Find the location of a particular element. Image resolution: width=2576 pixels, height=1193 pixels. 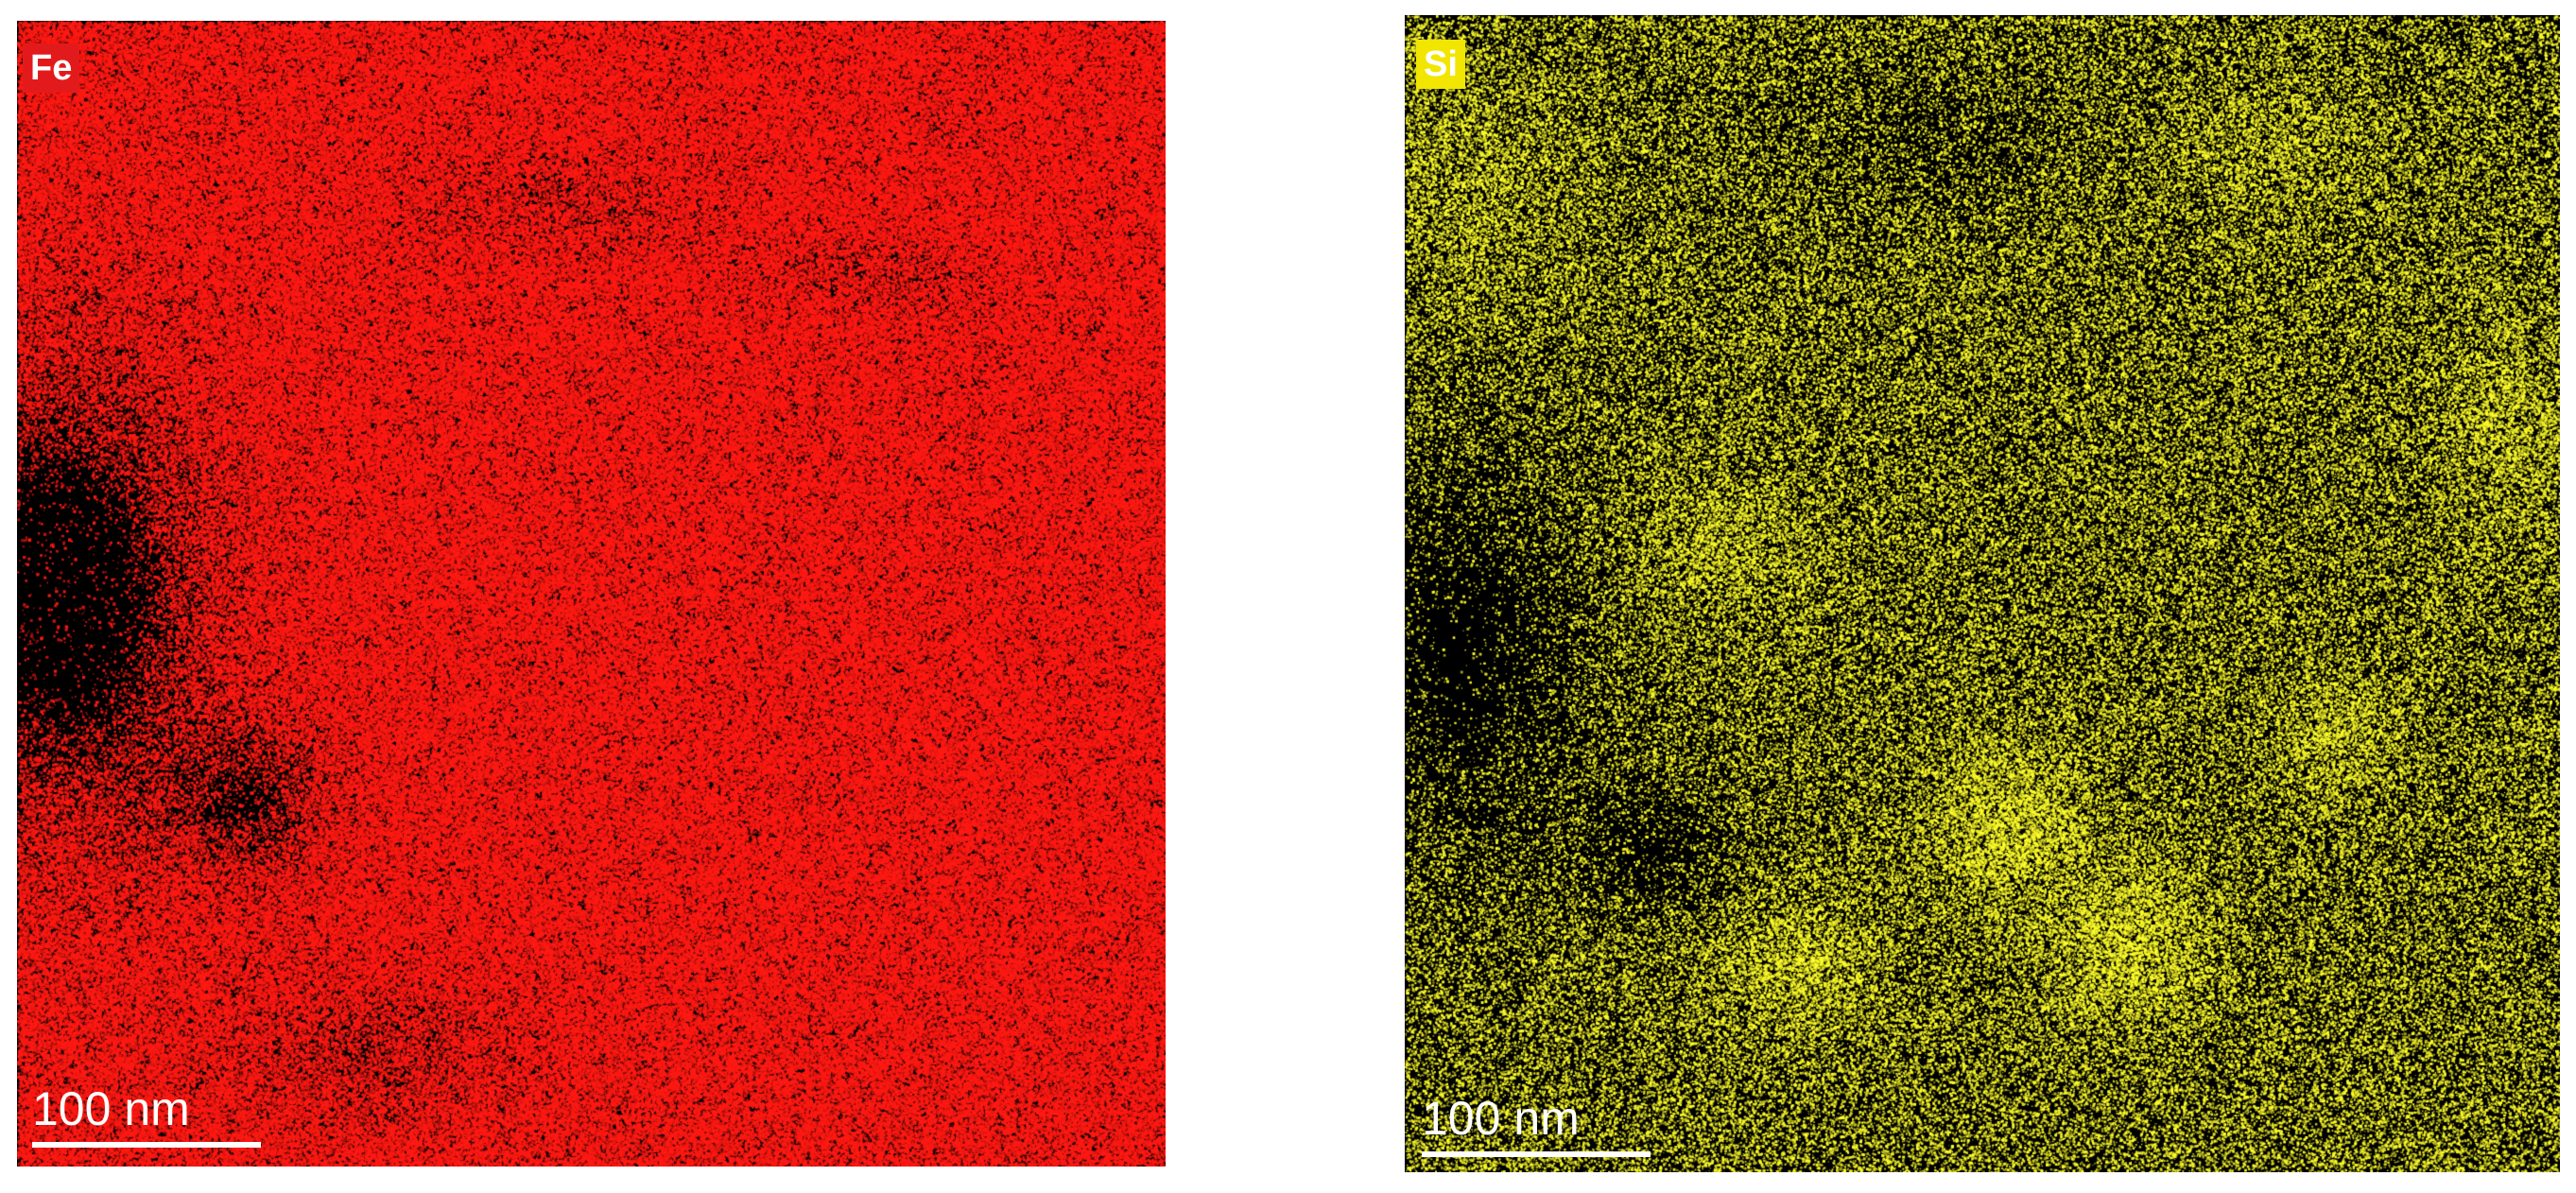

si-element-badge: Si is located at coordinates (1440, 64).